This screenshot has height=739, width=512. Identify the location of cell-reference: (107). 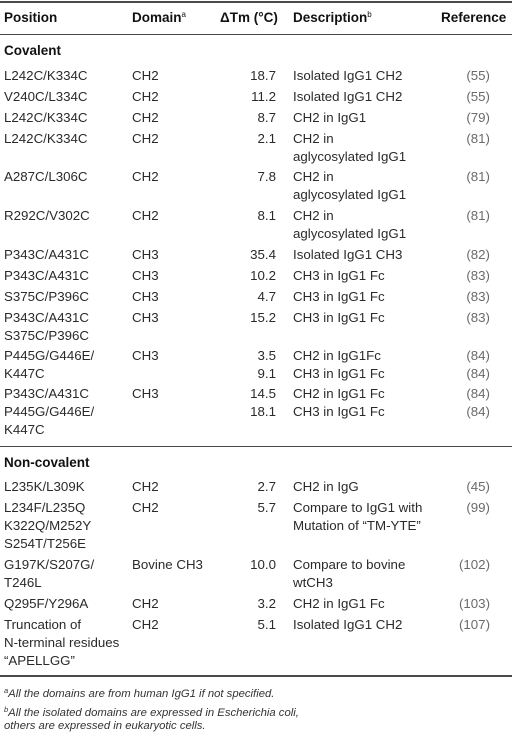
(474, 624).